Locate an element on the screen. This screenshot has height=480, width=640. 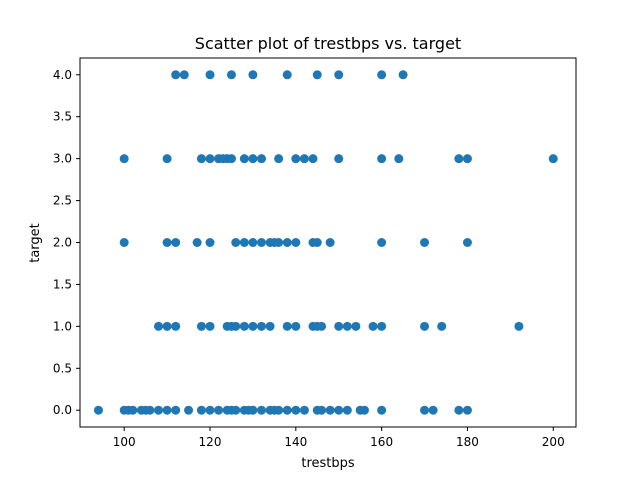
y-axis-ticks: 0.0 0.5 1.0 1.5 2.0 2.5 3.0 3.5 4.0 is located at coordinates (66, 242).